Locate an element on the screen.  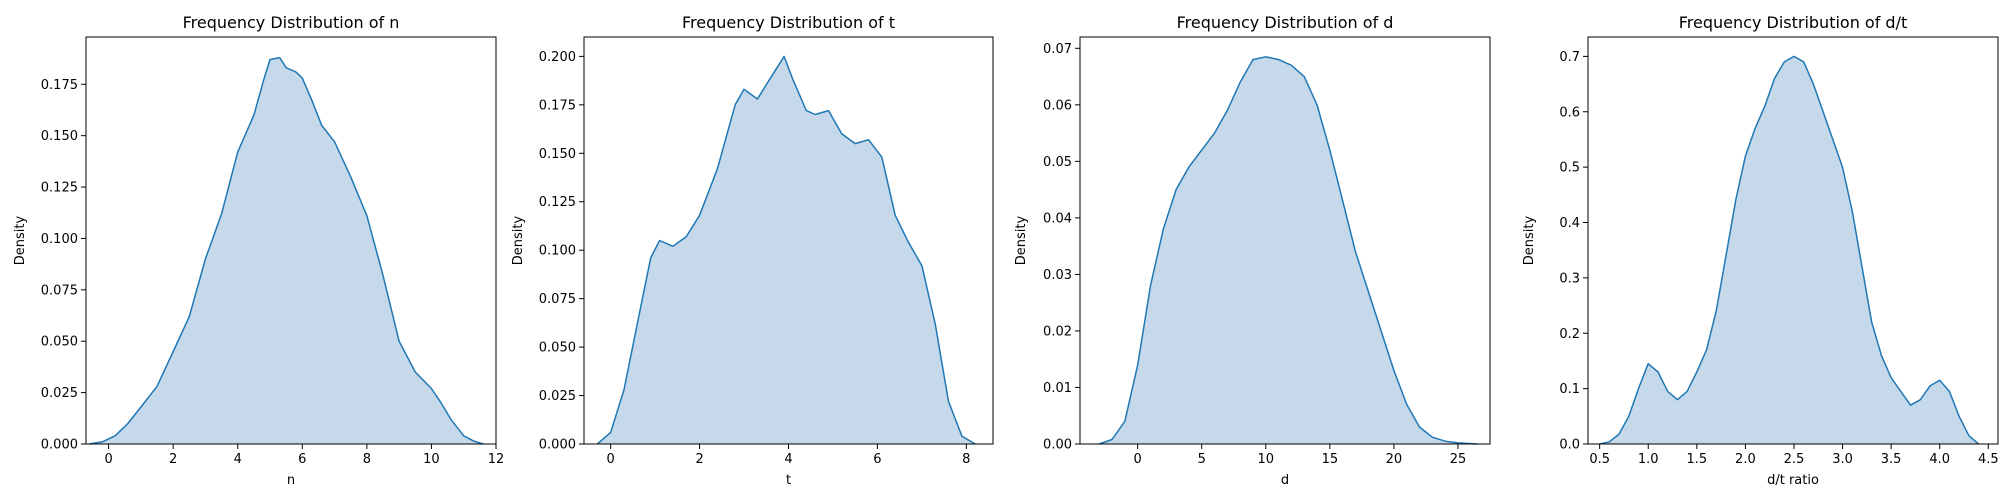
y-tick-label: 0.7 is located at coordinates (1569, 57).